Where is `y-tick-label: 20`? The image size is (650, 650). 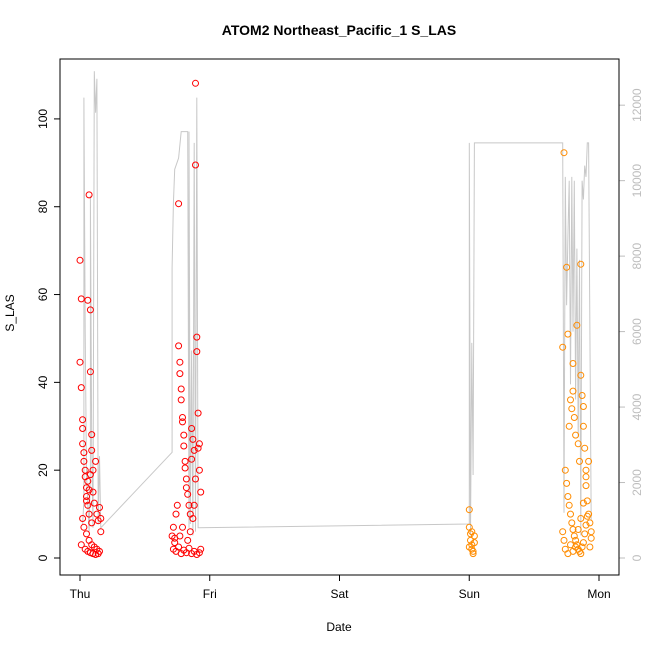
y-tick-label: 20 is located at coordinates (43, 470).